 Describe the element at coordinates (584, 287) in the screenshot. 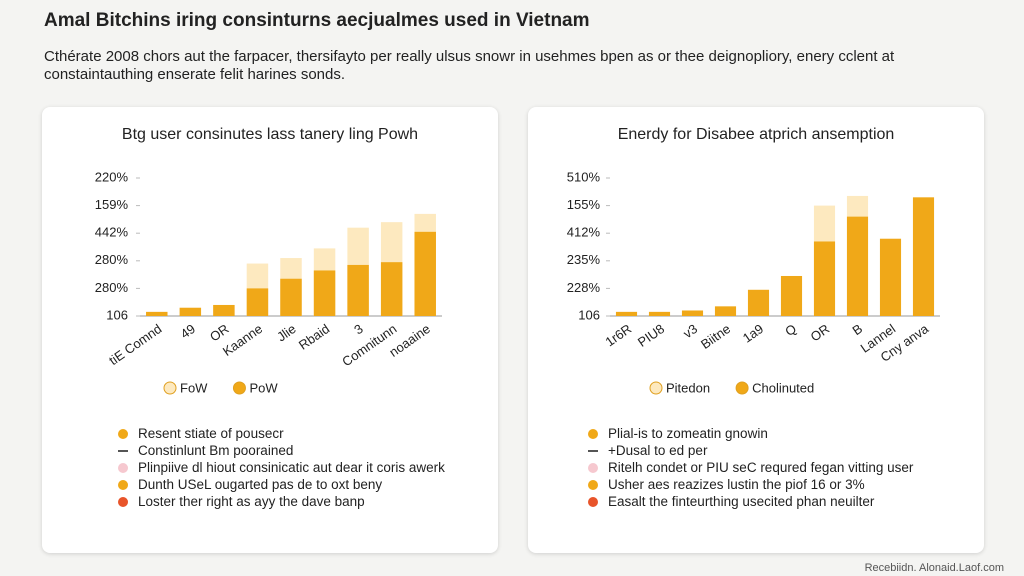

I see `y-tick-label: 228%` at that location.